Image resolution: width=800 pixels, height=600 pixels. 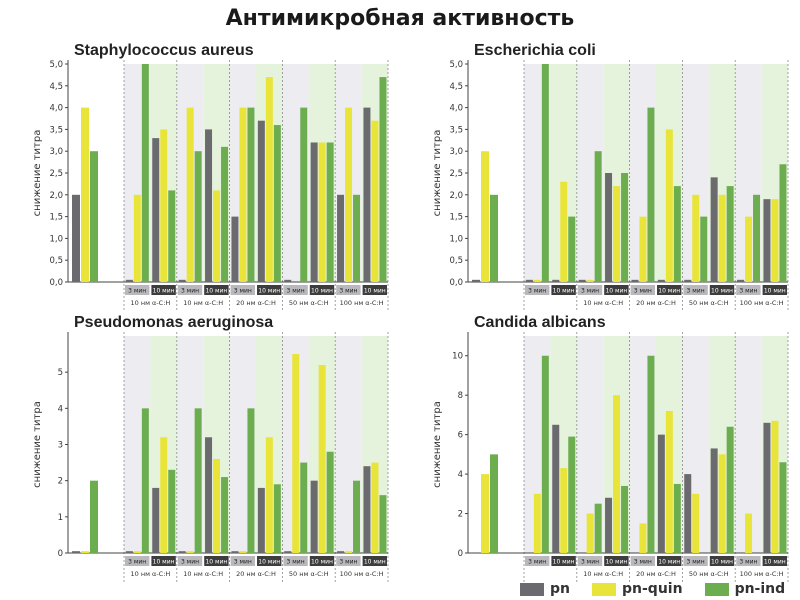 I want to click on legend-swatch-pn, so click(x=532, y=589).